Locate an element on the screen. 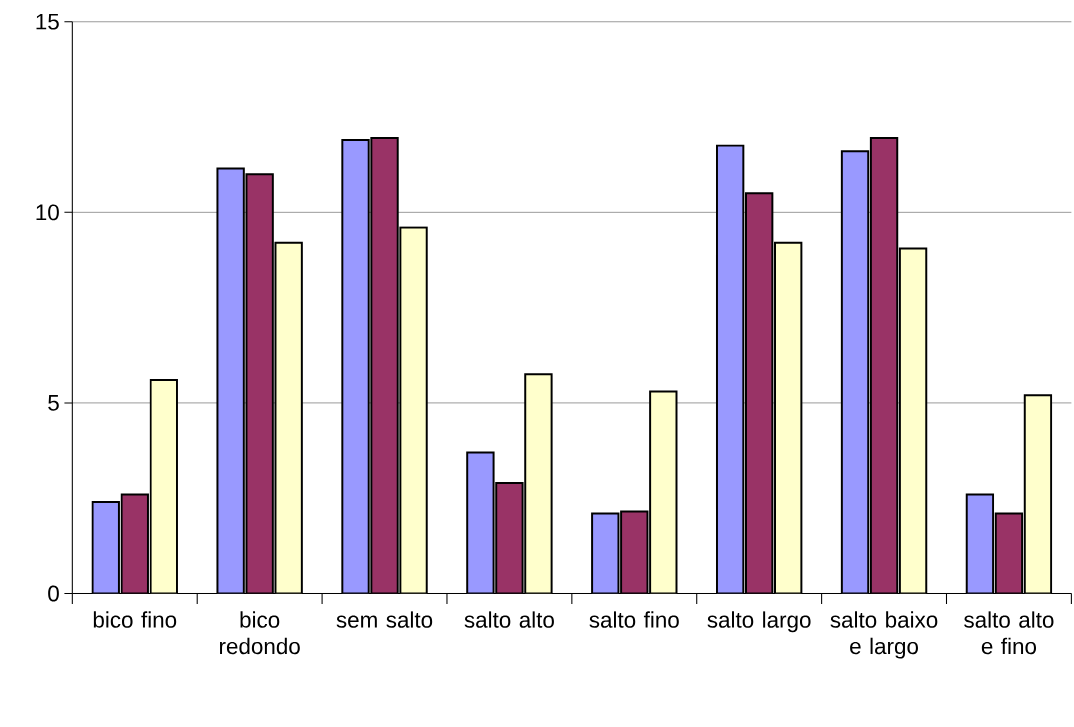 The image size is (1074, 727). x-tick-label: bico redondo is located at coordinates (260, 633).